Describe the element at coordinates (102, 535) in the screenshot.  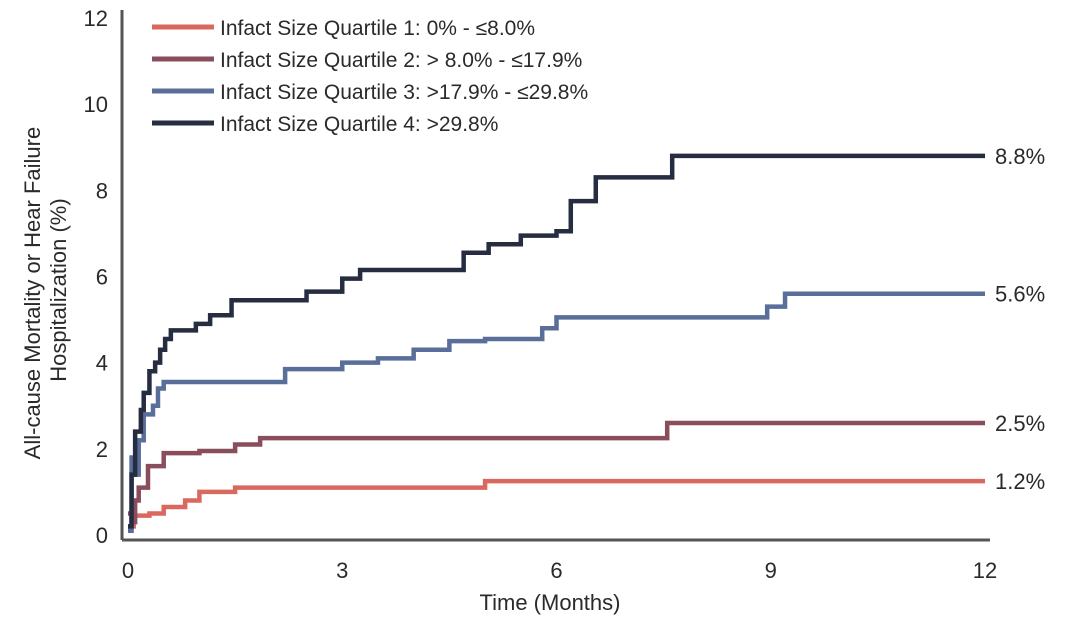
I see `y-tick-label: 0` at that location.